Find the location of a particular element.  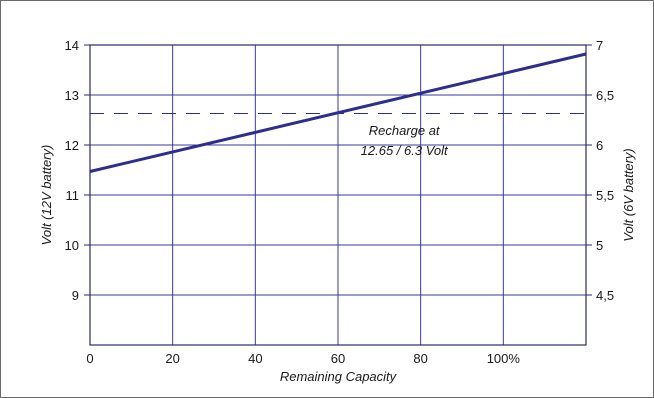

annotation-line-2: 12.65 / 6.3 Volt is located at coordinates (405, 150).